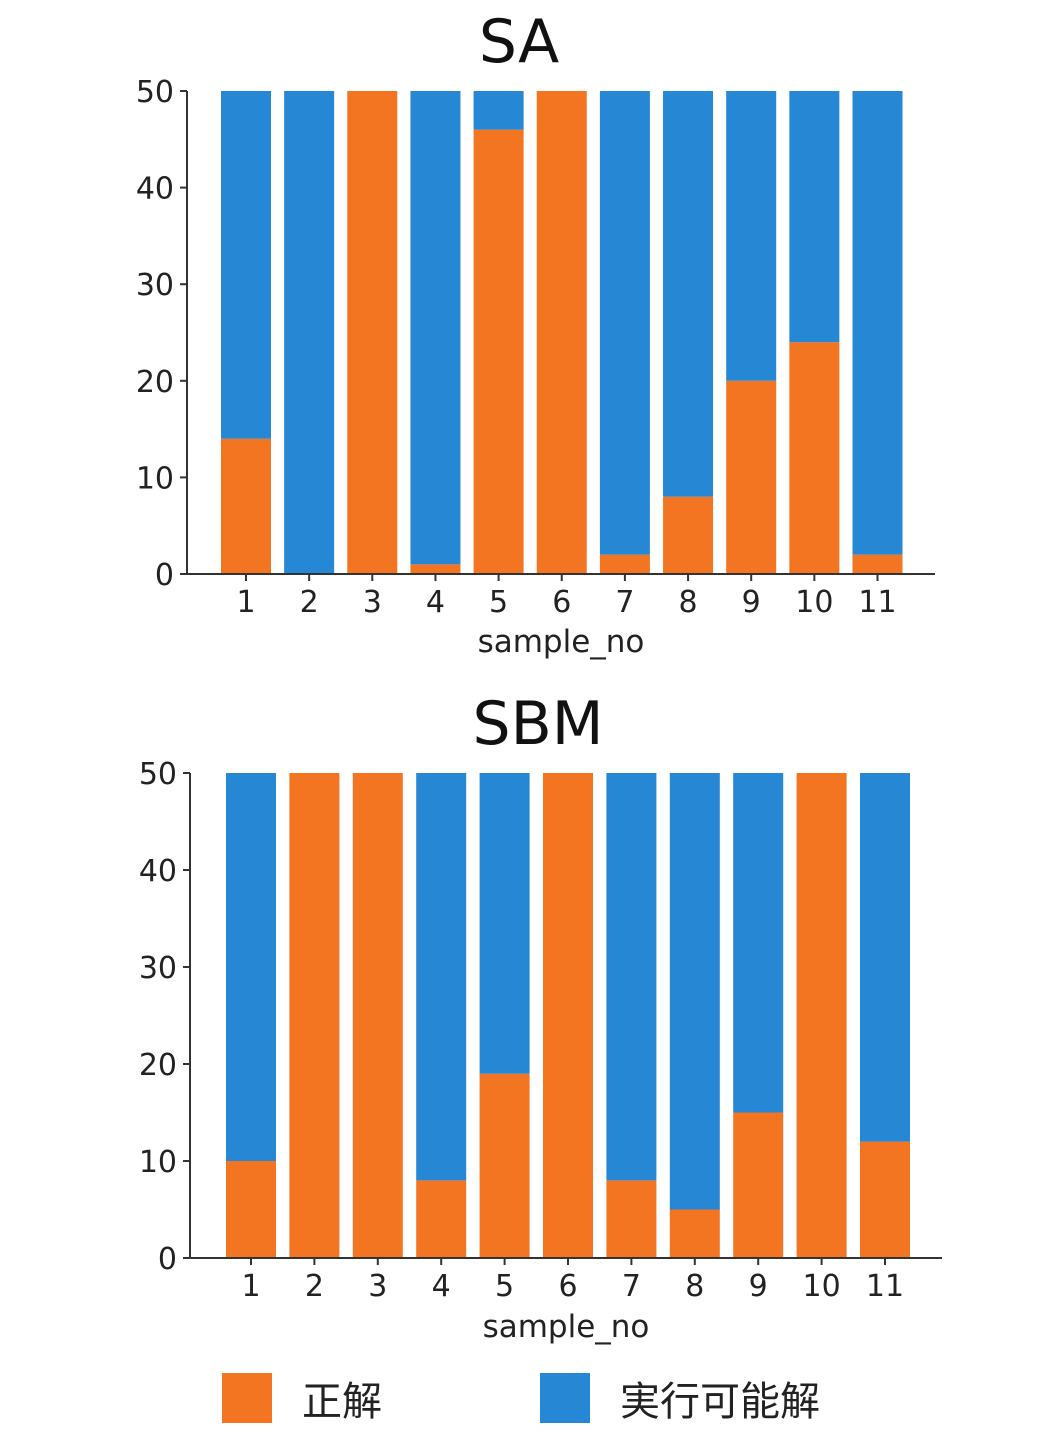  Describe the element at coordinates (164, 575) in the screenshot. I see `sa-y-tick-label: 0` at that location.